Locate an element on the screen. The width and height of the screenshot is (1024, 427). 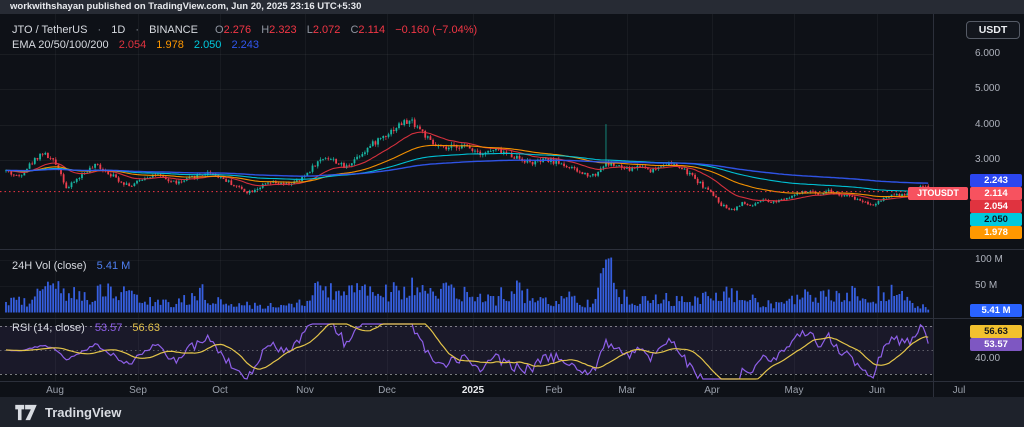
ema100-price-badge: 2.050 is located at coordinates (996, 219).